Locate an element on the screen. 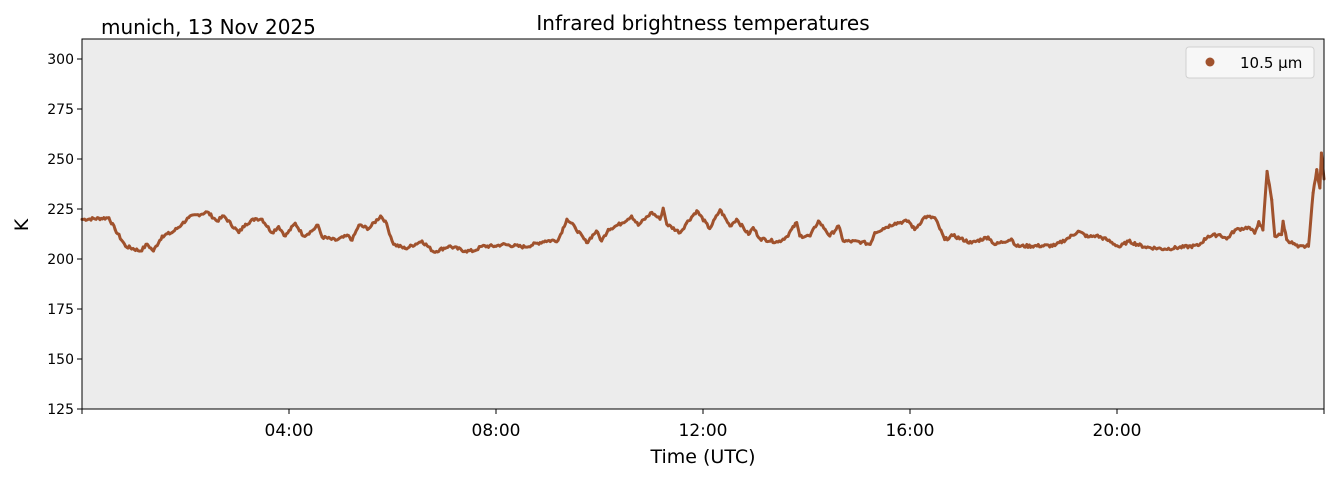  x-tick-label: 04:00 is located at coordinates (289, 431).